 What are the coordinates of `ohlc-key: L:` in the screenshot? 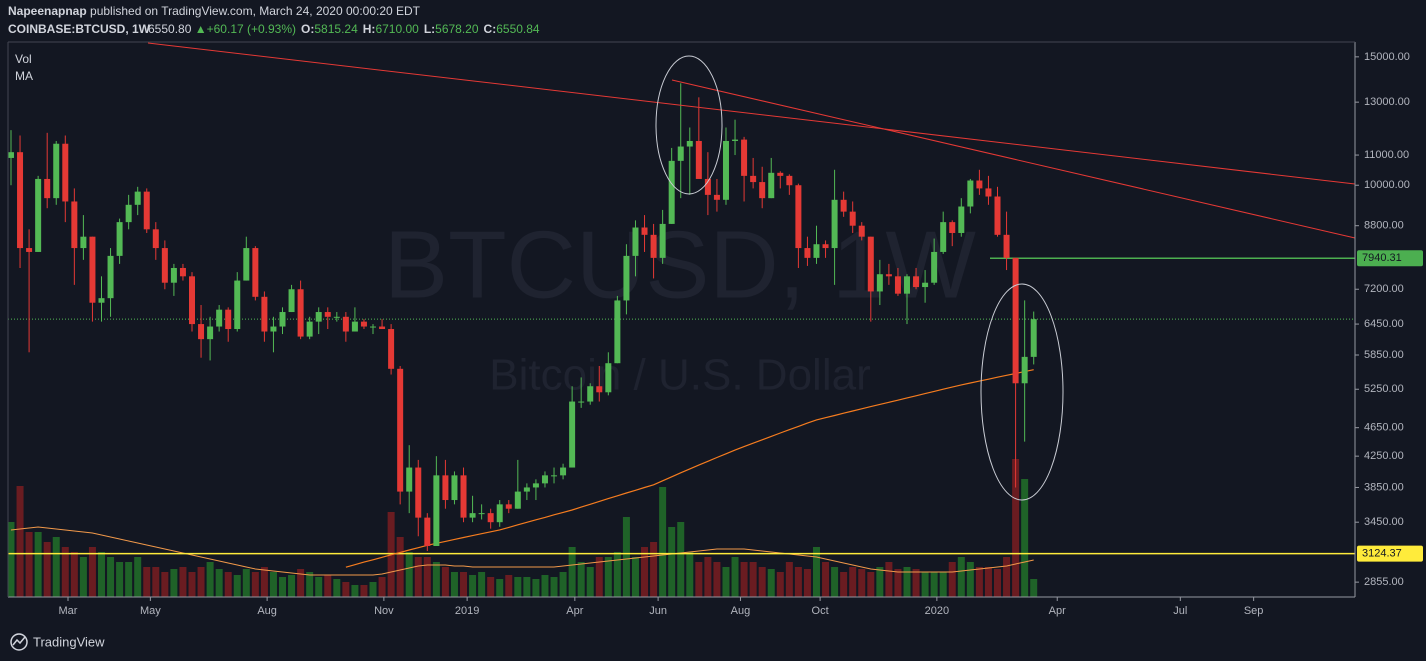 It's located at (429, 29).